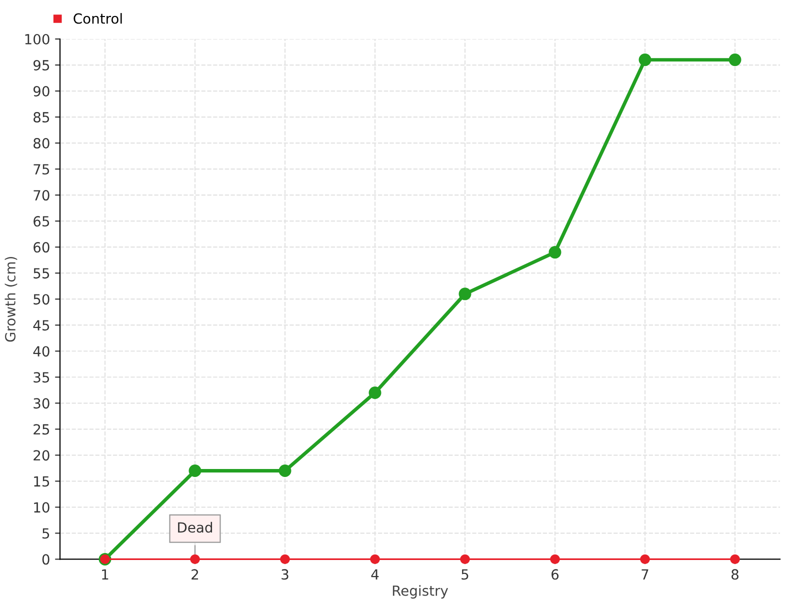  What do you see at coordinates (41, 65) in the screenshot?
I see `y-tick-label: 95` at bounding box center [41, 65].